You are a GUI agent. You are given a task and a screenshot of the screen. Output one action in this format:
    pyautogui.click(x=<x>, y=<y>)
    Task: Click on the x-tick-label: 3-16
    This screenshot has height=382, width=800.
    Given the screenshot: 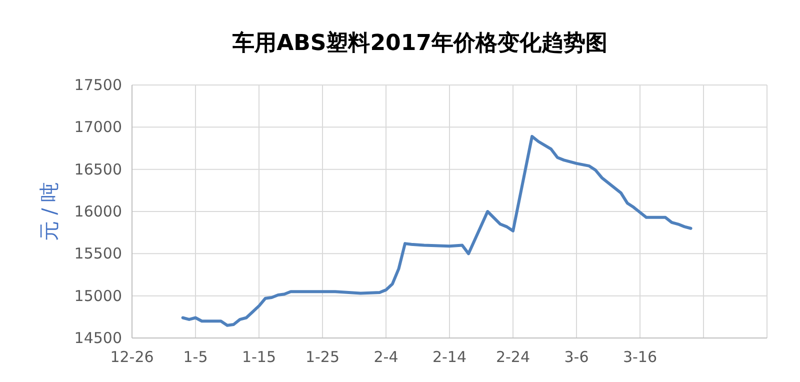 What is the action you would take?
    pyautogui.click(x=640, y=357)
    